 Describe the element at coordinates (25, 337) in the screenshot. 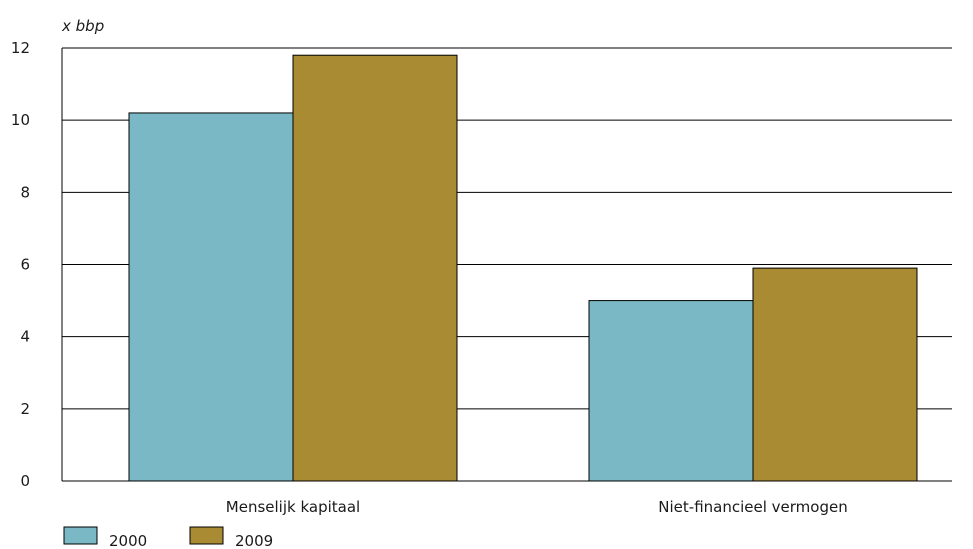

I see `y-tick-label-4: 4` at that location.